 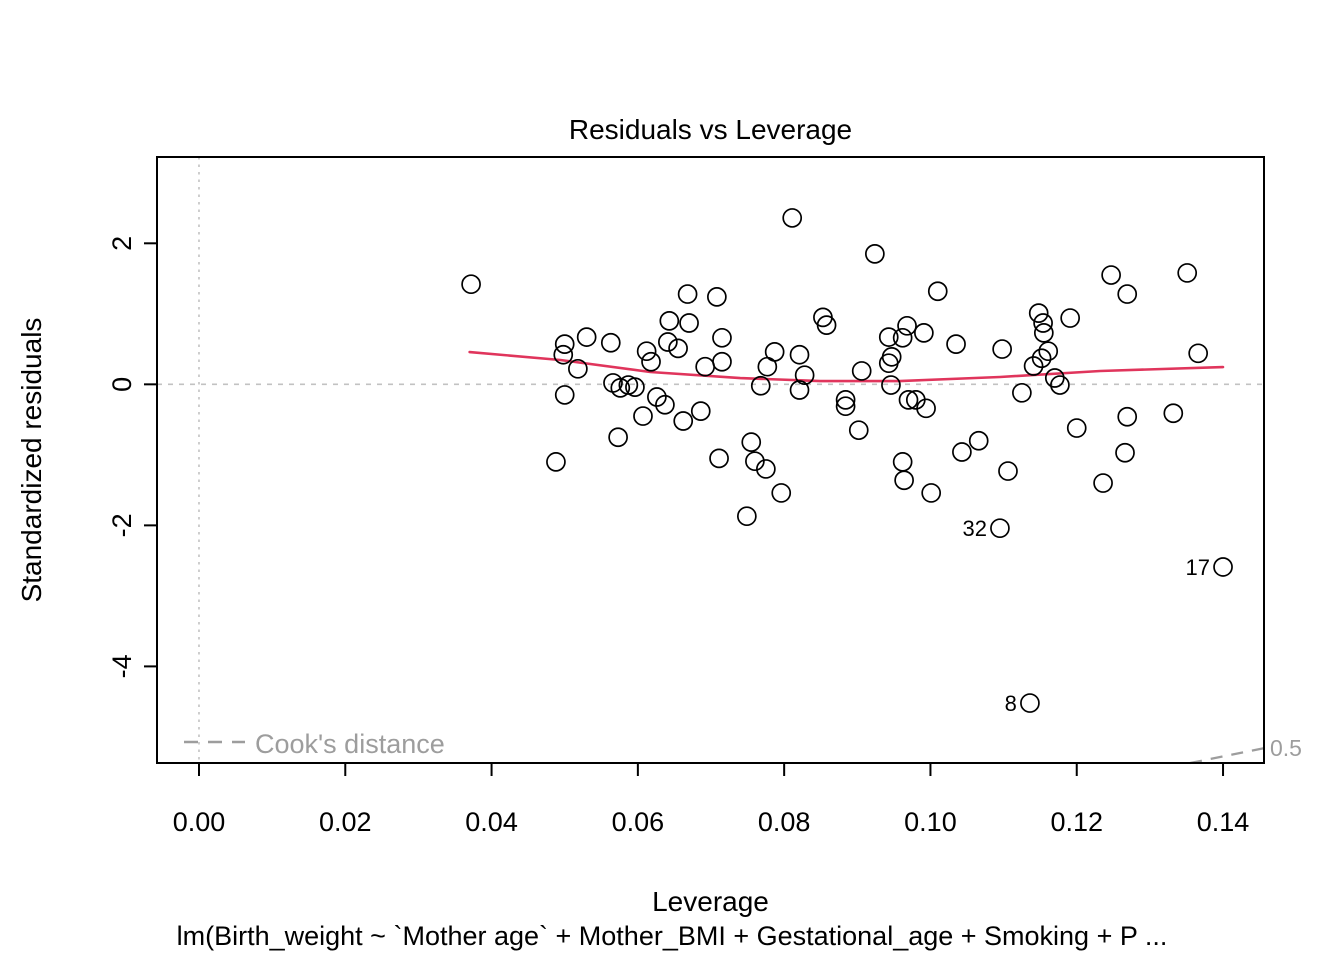 What do you see at coordinates (122, 243) in the screenshot?
I see `y-tick-label: 2` at bounding box center [122, 243].